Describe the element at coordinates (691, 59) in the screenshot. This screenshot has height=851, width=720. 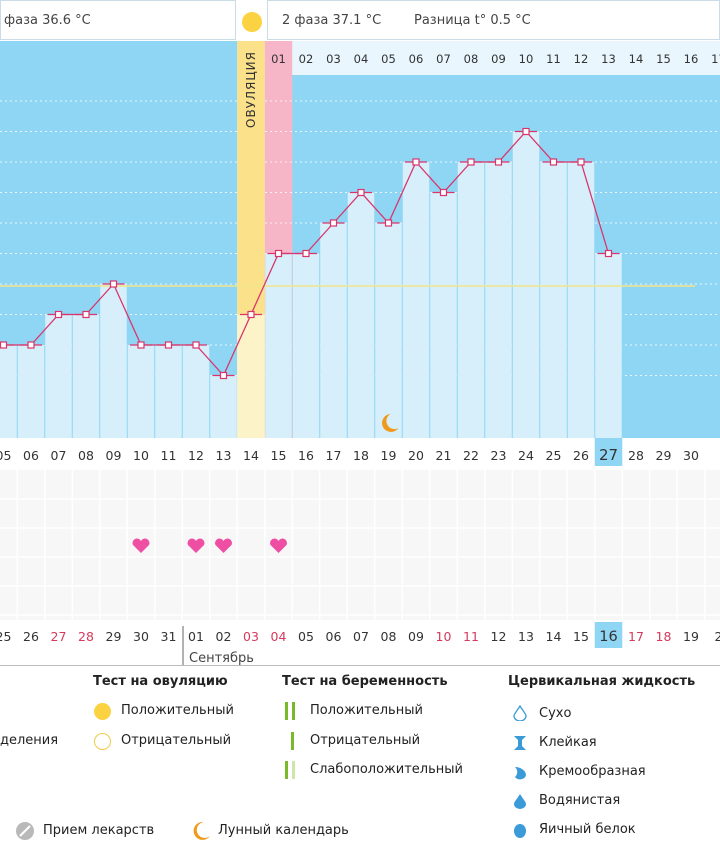
I see `cycle-day-number: 16` at that location.